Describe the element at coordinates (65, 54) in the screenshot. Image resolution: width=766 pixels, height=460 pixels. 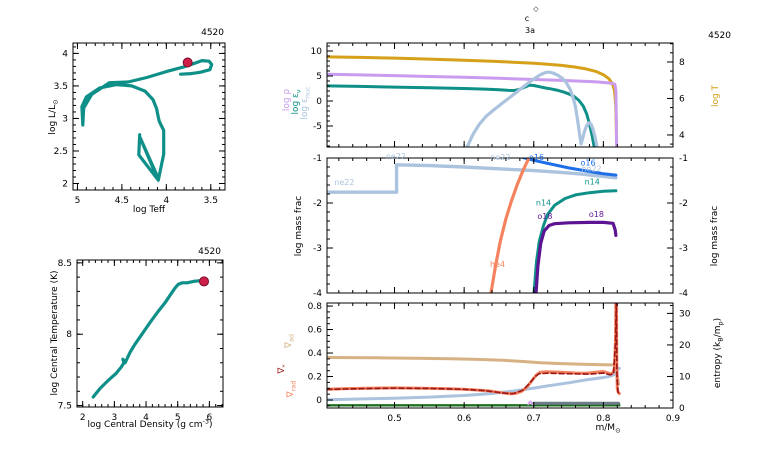
I see `y-tick-label-left: 4` at that location.